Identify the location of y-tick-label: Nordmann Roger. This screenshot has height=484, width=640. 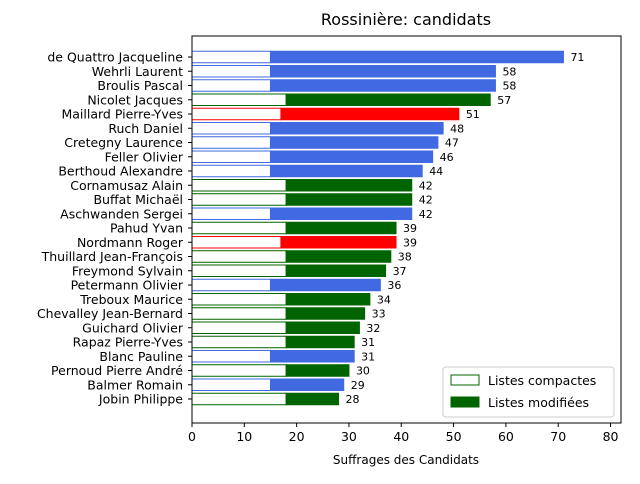
(130, 242).